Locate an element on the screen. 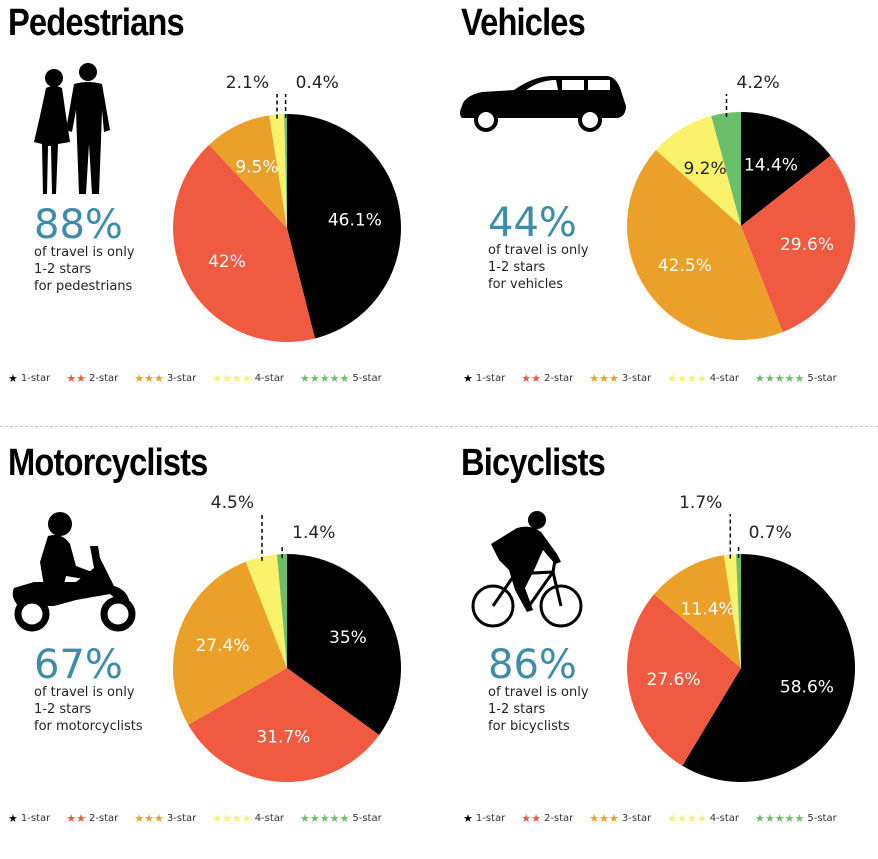 Image resolution: width=878 pixels, height=859 pixels. slice-label: 4.5% is located at coordinates (232, 503).